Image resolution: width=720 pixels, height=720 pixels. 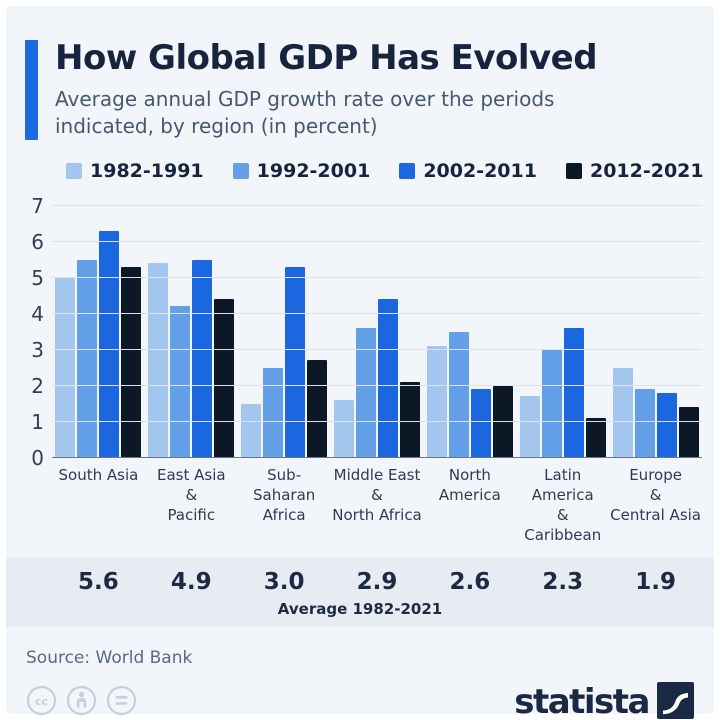 I want to click on legend-item-2012-2021: 2012-2021, so click(x=634, y=170).